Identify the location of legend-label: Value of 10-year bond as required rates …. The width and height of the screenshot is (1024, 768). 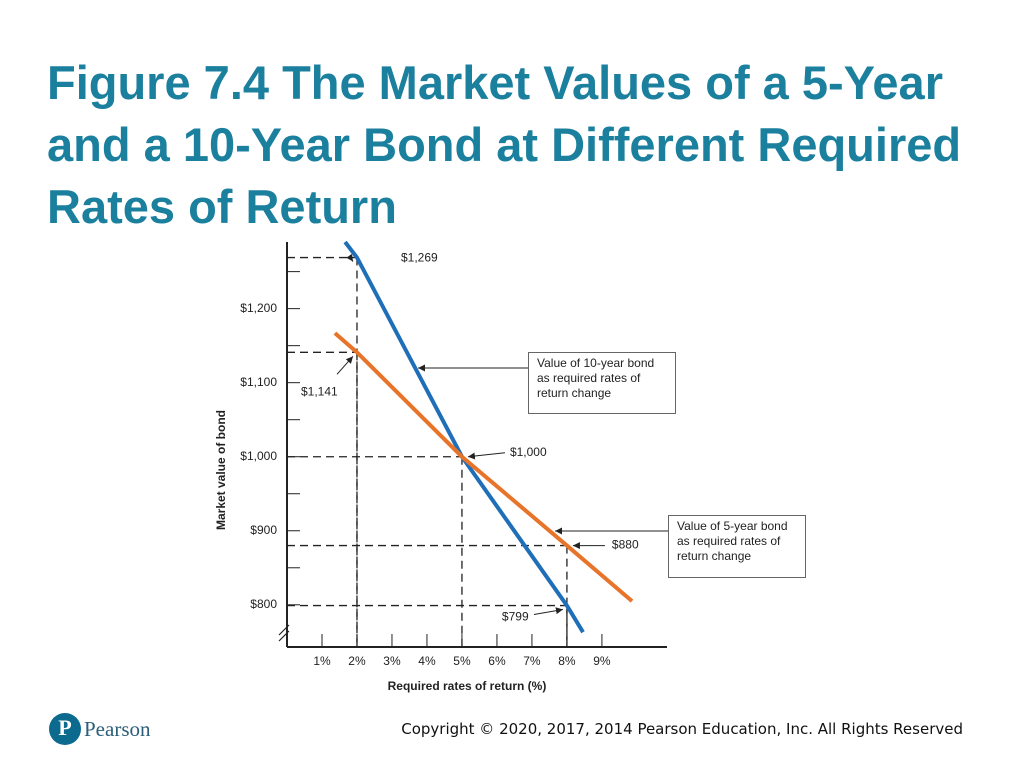
(602, 383).